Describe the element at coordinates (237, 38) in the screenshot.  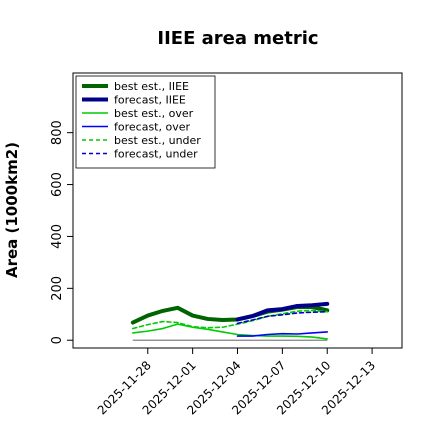
I see `chart-title: IIEE area metric` at that location.